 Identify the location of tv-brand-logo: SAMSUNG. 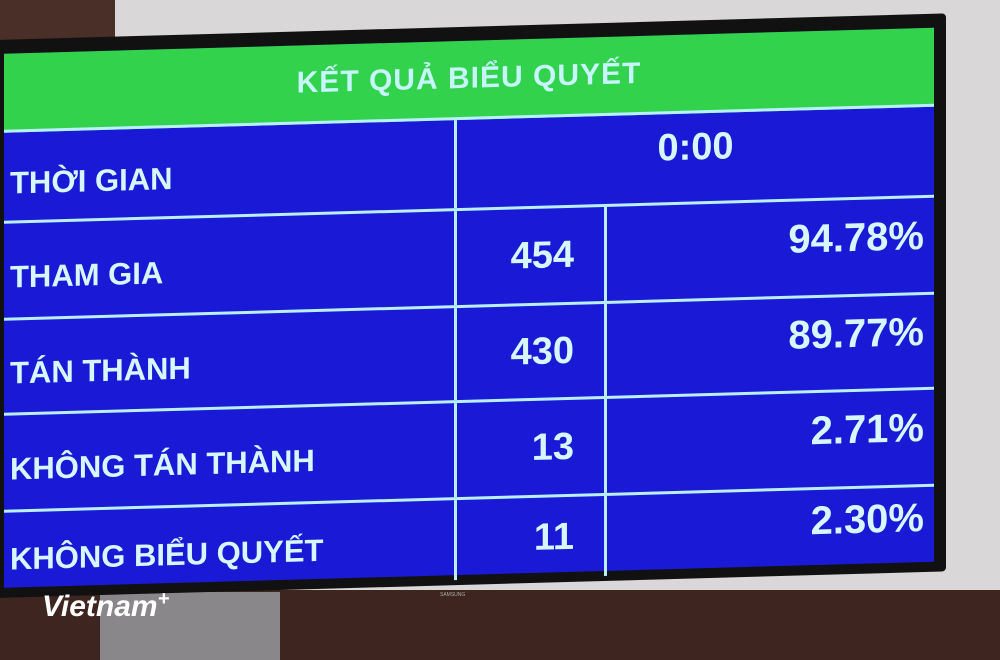
(453, 595).